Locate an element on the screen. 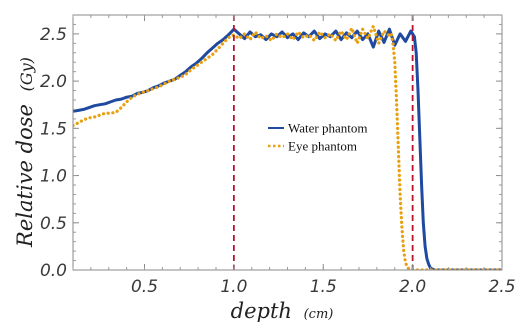 The image size is (517, 322). x-axis-label: depth is located at coordinates (261, 310).